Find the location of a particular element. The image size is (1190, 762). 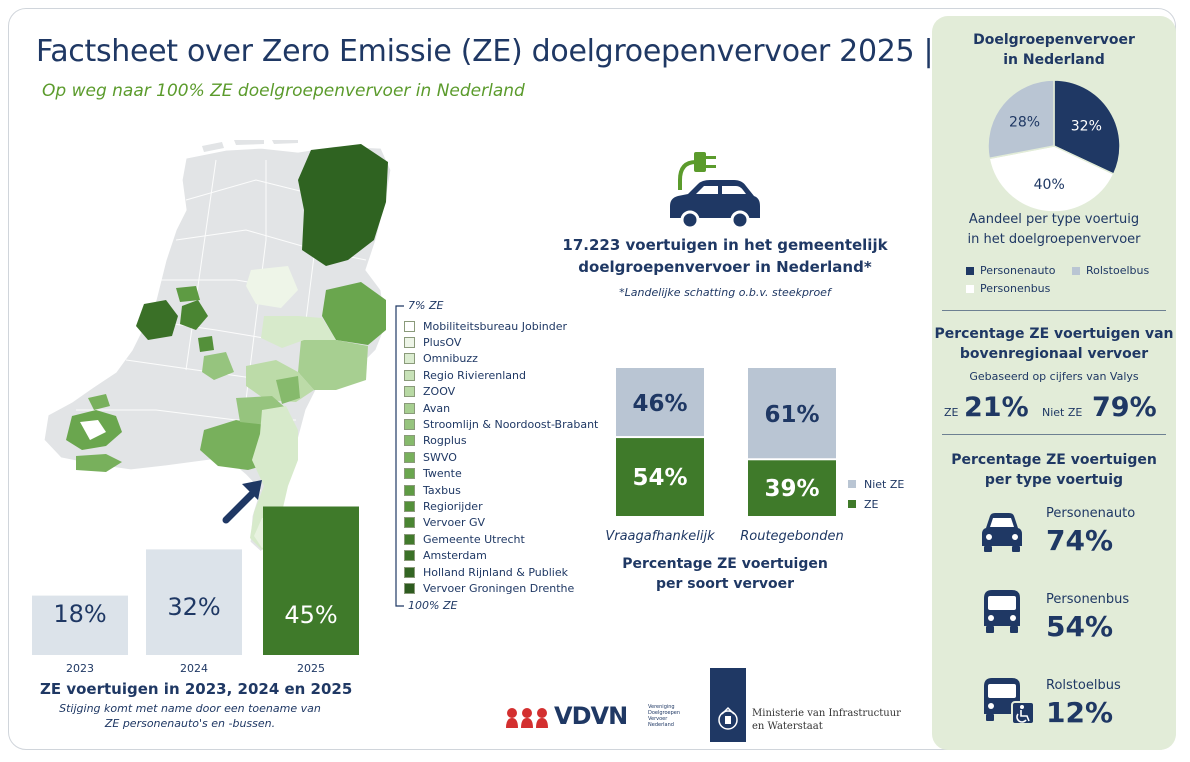

stack-label-ze: 39% is located at coordinates (791, 489).